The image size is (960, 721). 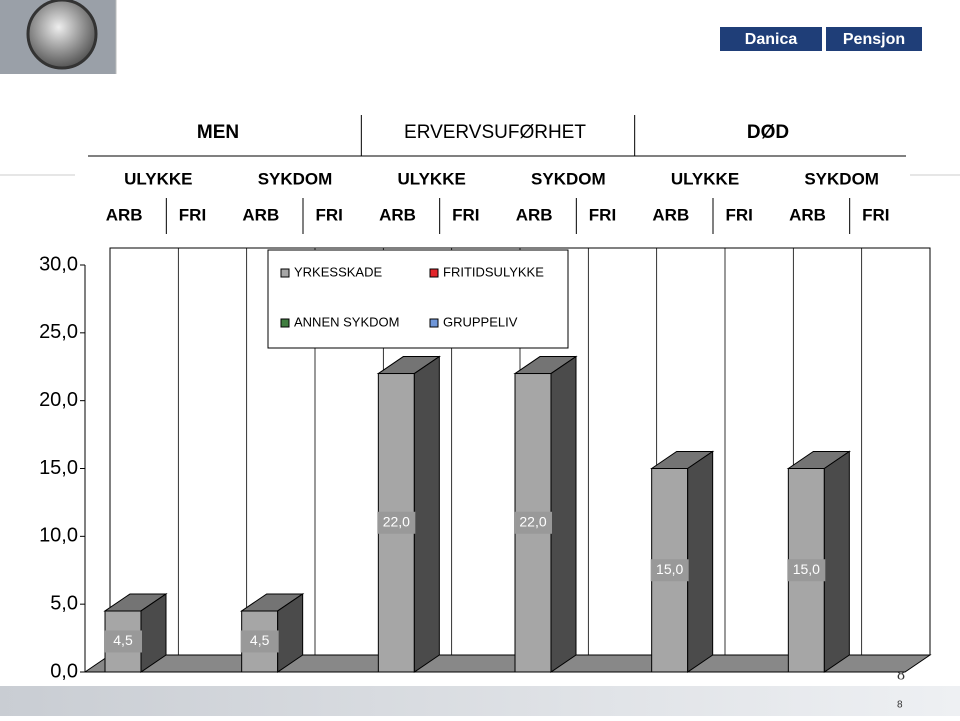 I want to click on legend-label: GRUPPELIV, so click(x=480, y=321).